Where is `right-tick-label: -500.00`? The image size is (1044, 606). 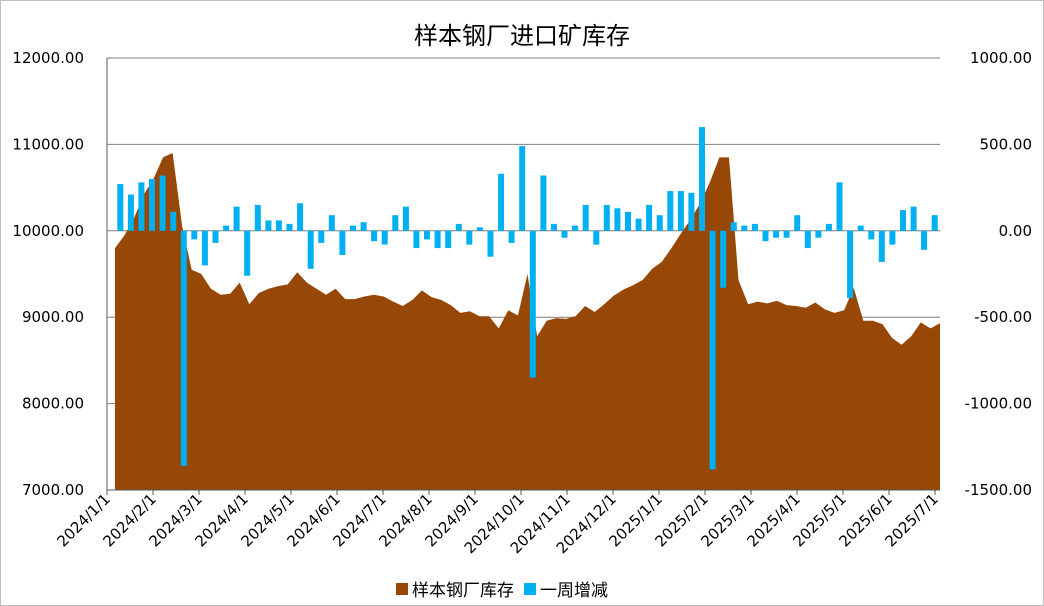 right-tick-label: -500.00 is located at coordinates (1003, 317).